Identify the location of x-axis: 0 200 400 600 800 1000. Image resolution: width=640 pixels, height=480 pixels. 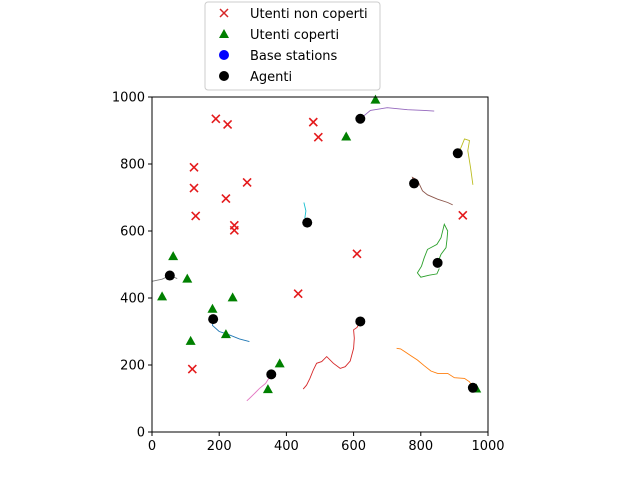
(326, 443).